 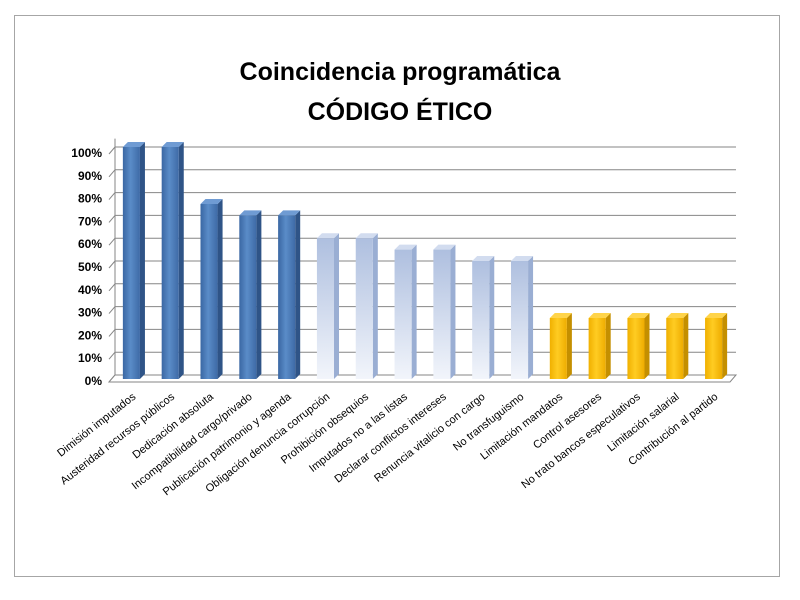 I want to click on chart-title: Coincidencia programática, so click(x=400, y=72).